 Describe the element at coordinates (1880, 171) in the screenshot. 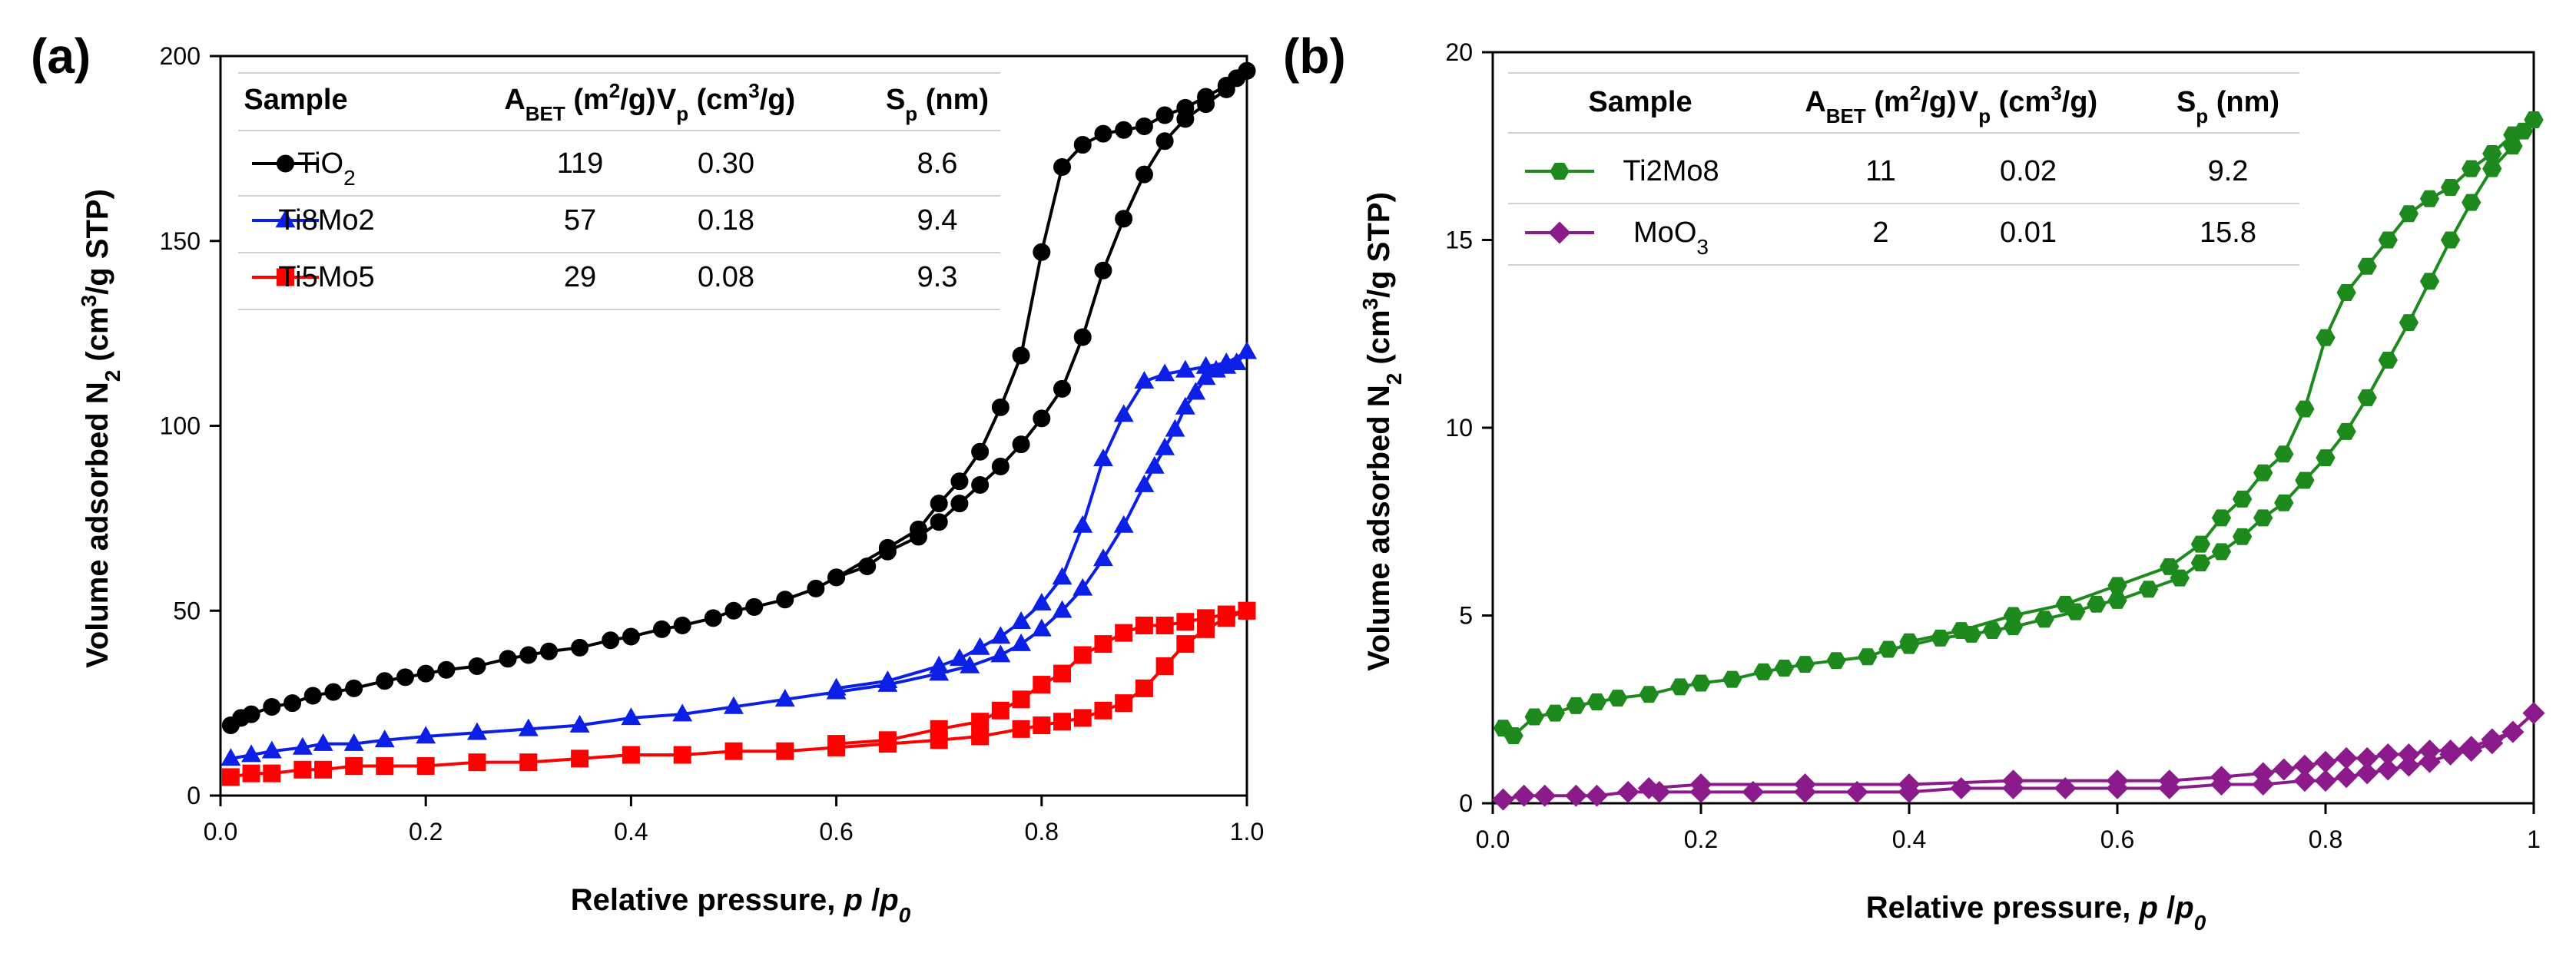

I see `table-cell-abet: 11` at that location.